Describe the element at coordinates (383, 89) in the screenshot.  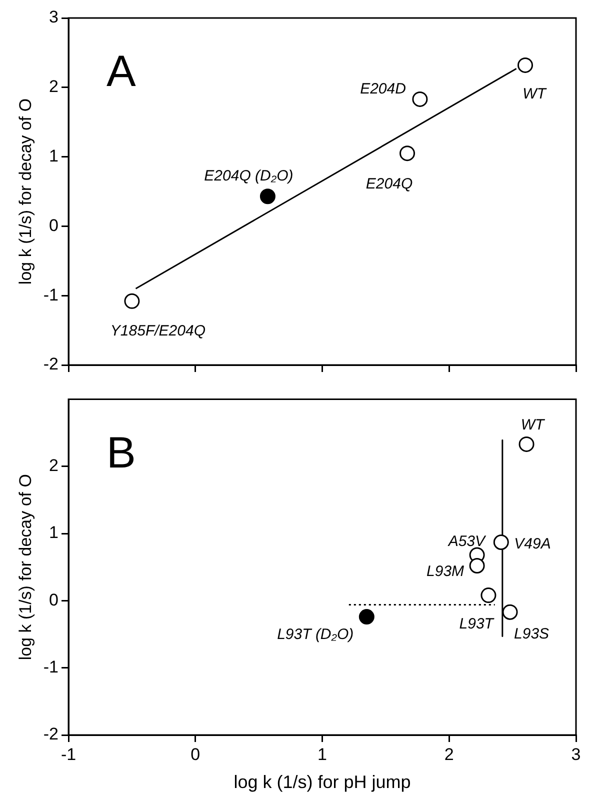
I see `annotation: E204D` at that location.